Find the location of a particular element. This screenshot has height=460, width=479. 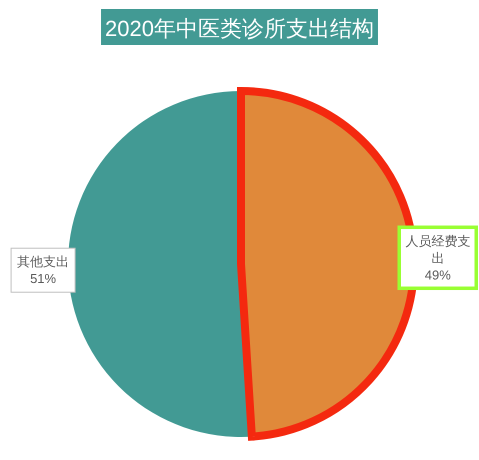

slice-label: 人员经费支出 is located at coordinates (437, 249).